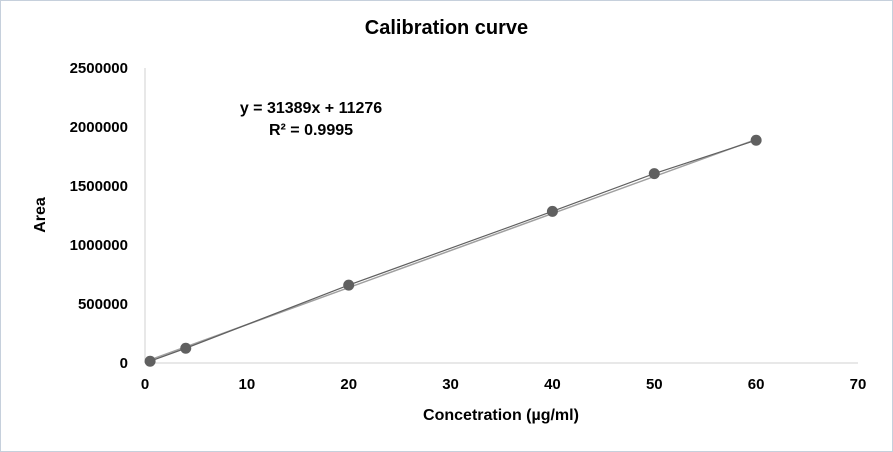  I want to click on r-squared-label: R² = 0.9995, so click(311, 130).